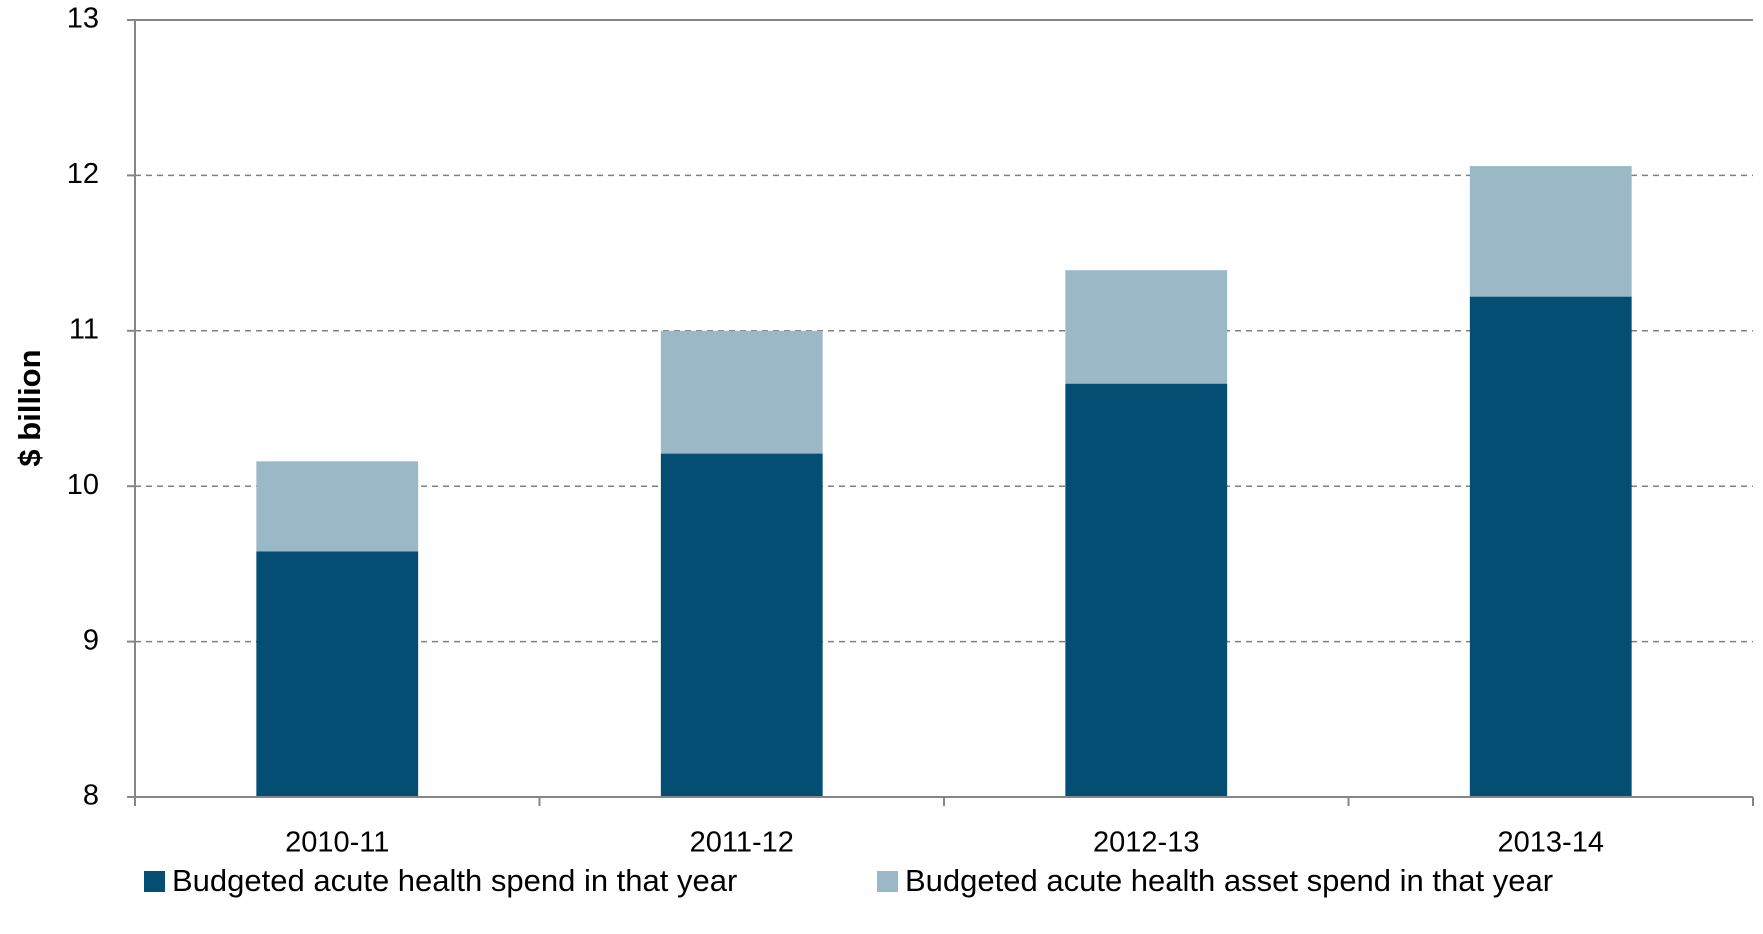  I want to click on y-tick-label: 10, so click(83, 485).